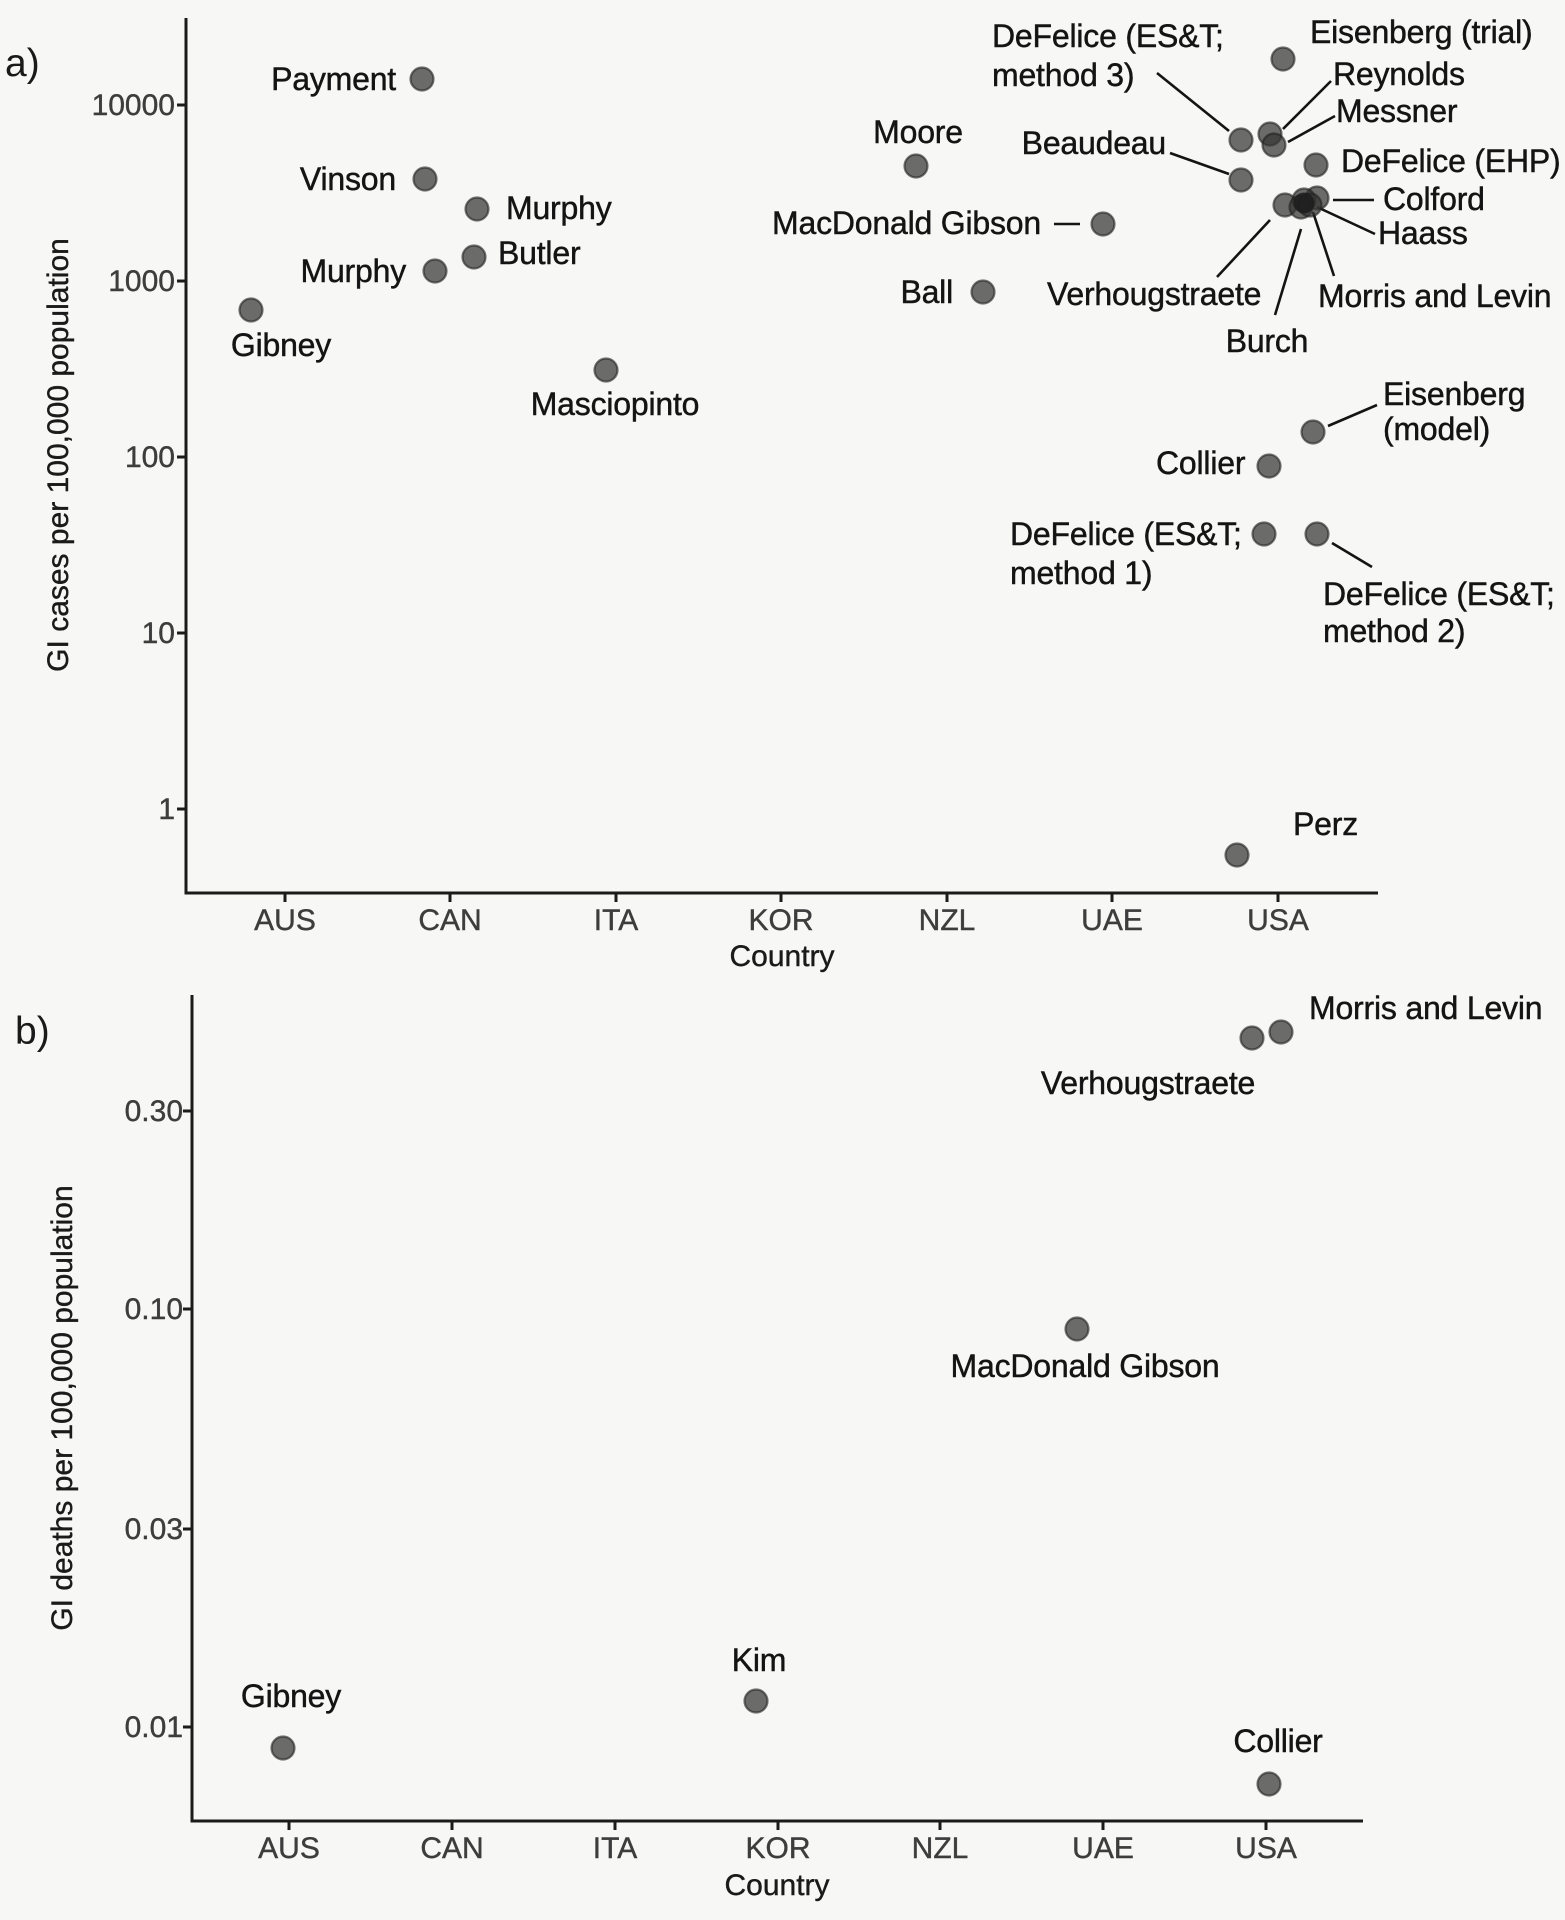 The image size is (1565, 1920). Describe the element at coordinates (150, 457) in the screenshot. I see `svg-text: 100` at that location.